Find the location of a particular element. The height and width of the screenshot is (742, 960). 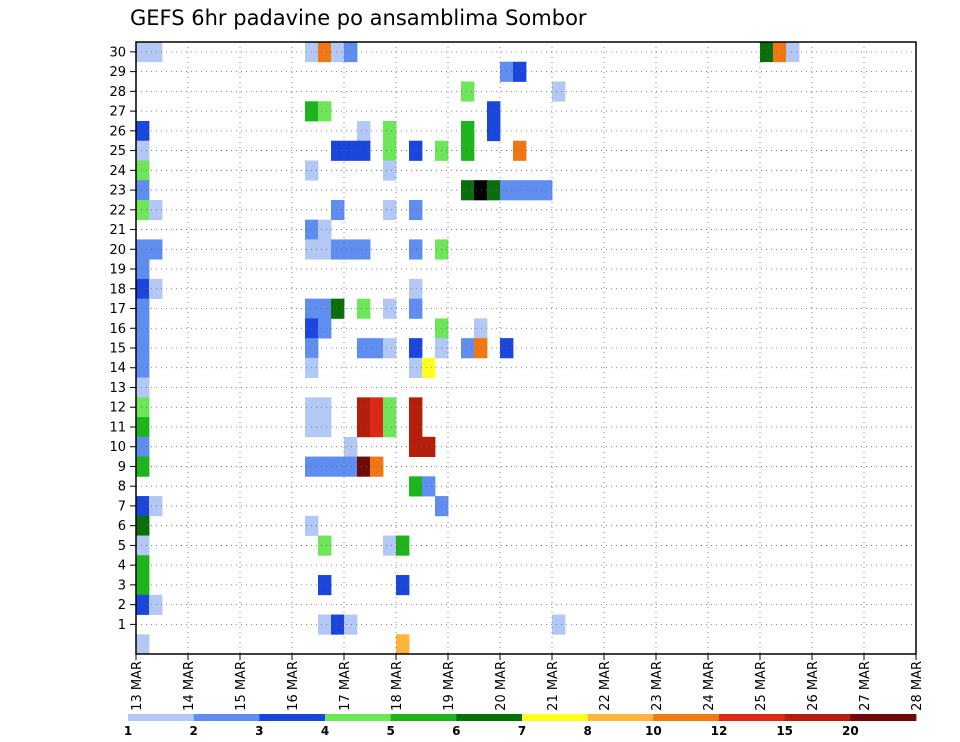

x-tick-label: 20 MAR is located at coordinates (501, 686).